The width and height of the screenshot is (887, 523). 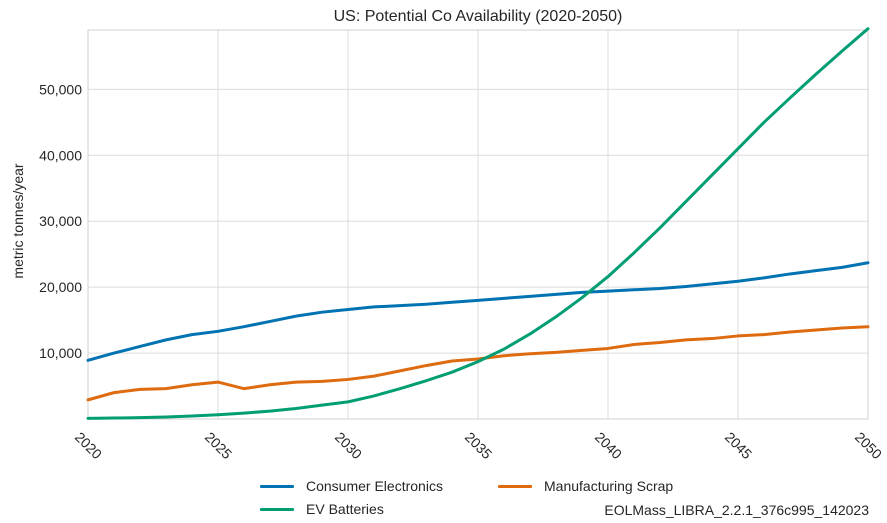 What do you see at coordinates (736, 510) in the screenshot?
I see `footnote: EOLMass_LIBRA_2.2.1_376c995_142023` at bounding box center [736, 510].